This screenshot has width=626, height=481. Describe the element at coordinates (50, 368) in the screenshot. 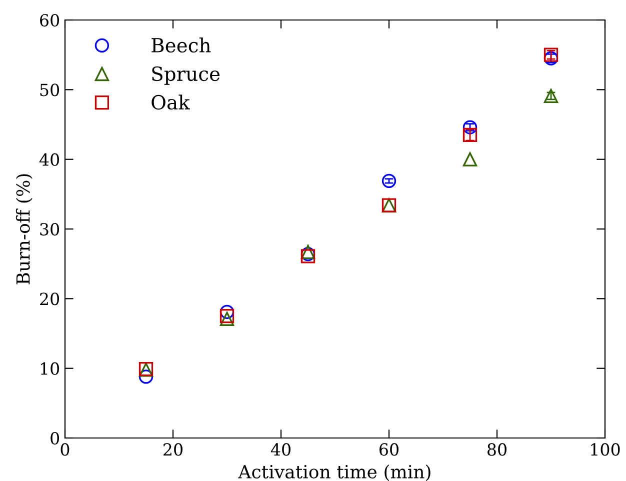

I see `y-tick-label: 10` at that location.